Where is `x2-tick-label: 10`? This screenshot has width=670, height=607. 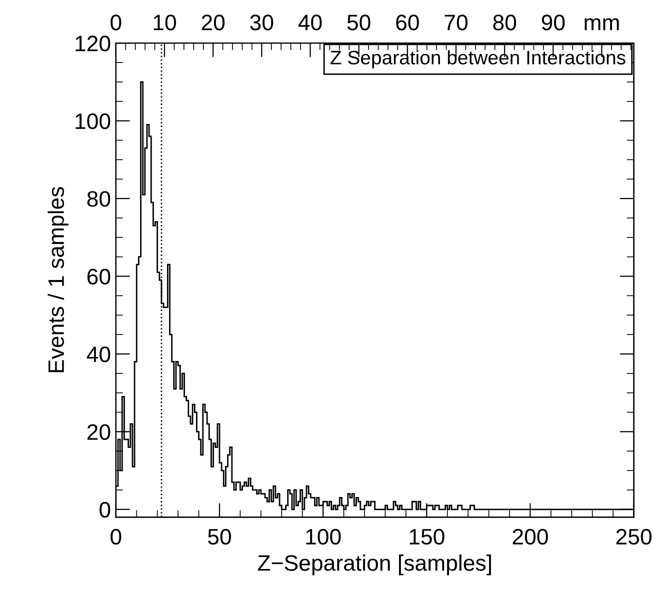 x2-tick-label: 10 is located at coordinates (165, 22).